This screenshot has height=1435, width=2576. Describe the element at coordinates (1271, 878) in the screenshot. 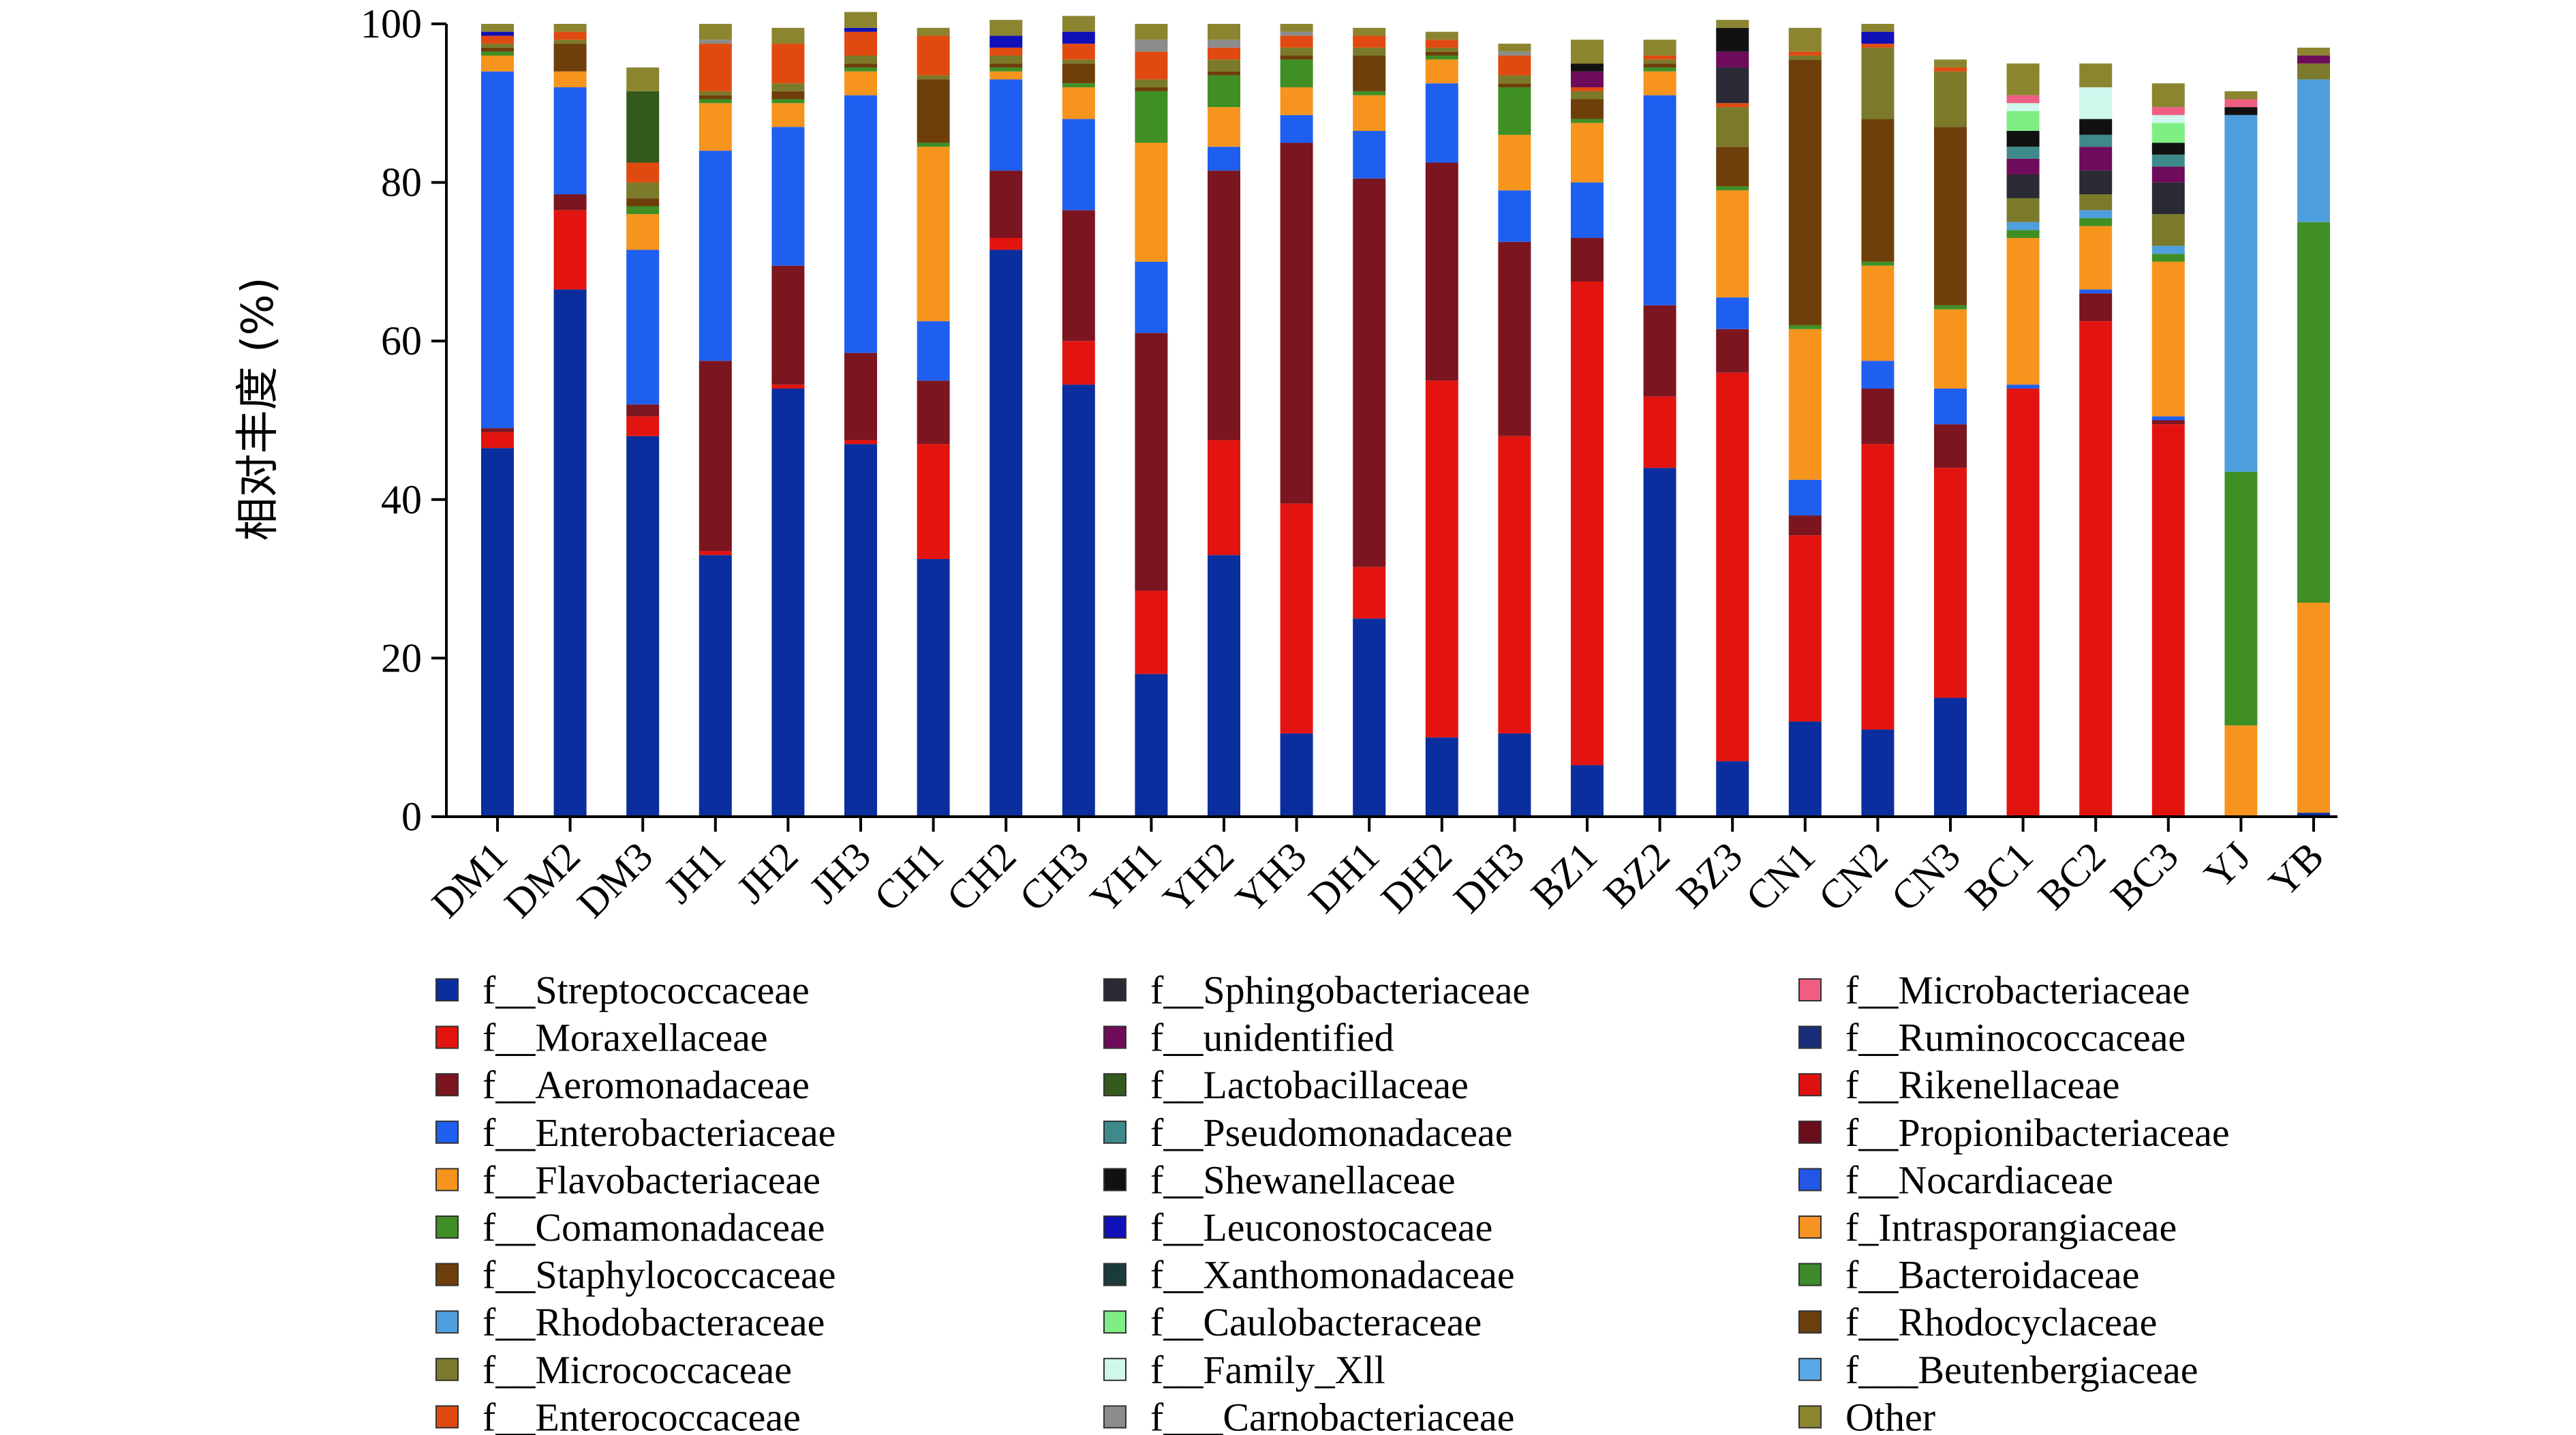

I see `x-tick-label: YH3` at that location.